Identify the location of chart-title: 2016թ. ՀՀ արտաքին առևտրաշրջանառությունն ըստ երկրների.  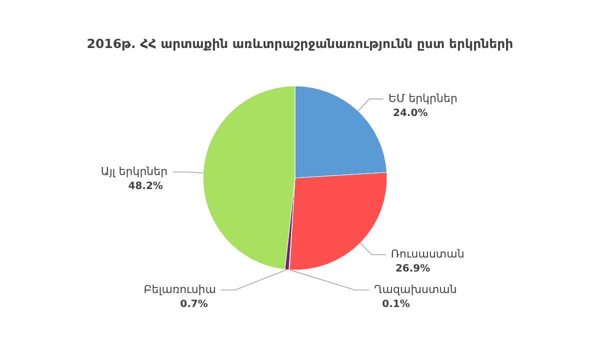
(300, 43).